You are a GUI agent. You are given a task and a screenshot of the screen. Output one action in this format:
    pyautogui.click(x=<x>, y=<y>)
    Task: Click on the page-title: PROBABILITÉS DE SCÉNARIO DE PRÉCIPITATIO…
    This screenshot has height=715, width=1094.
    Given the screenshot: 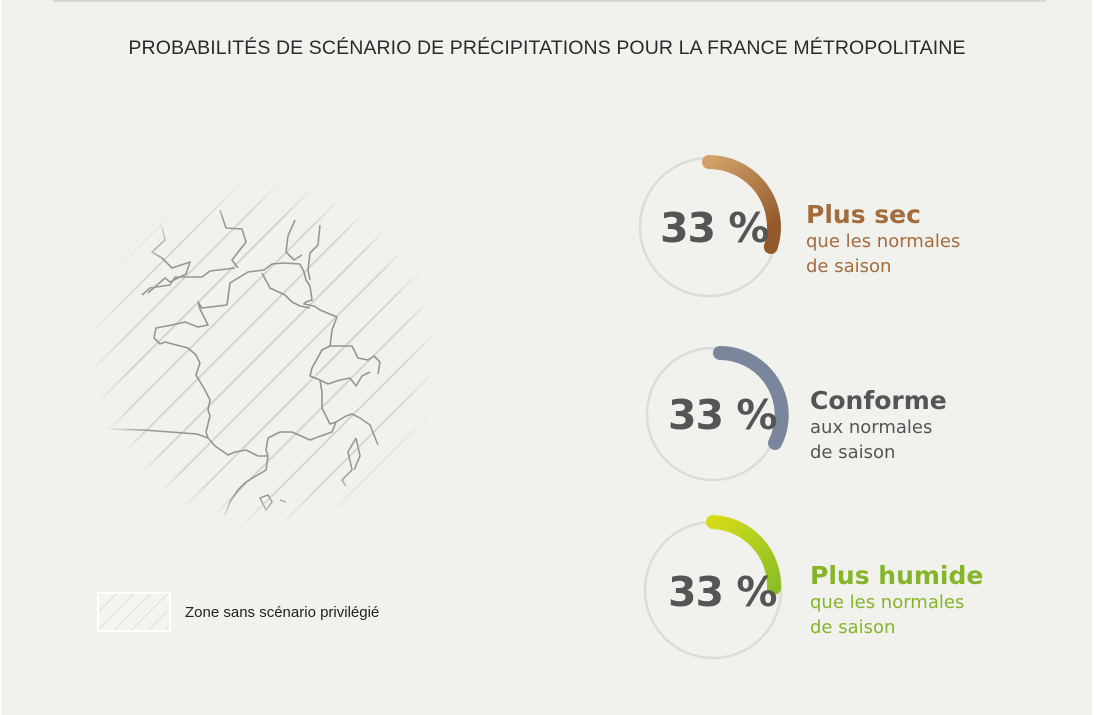 What is the action you would take?
    pyautogui.click(x=547, y=48)
    